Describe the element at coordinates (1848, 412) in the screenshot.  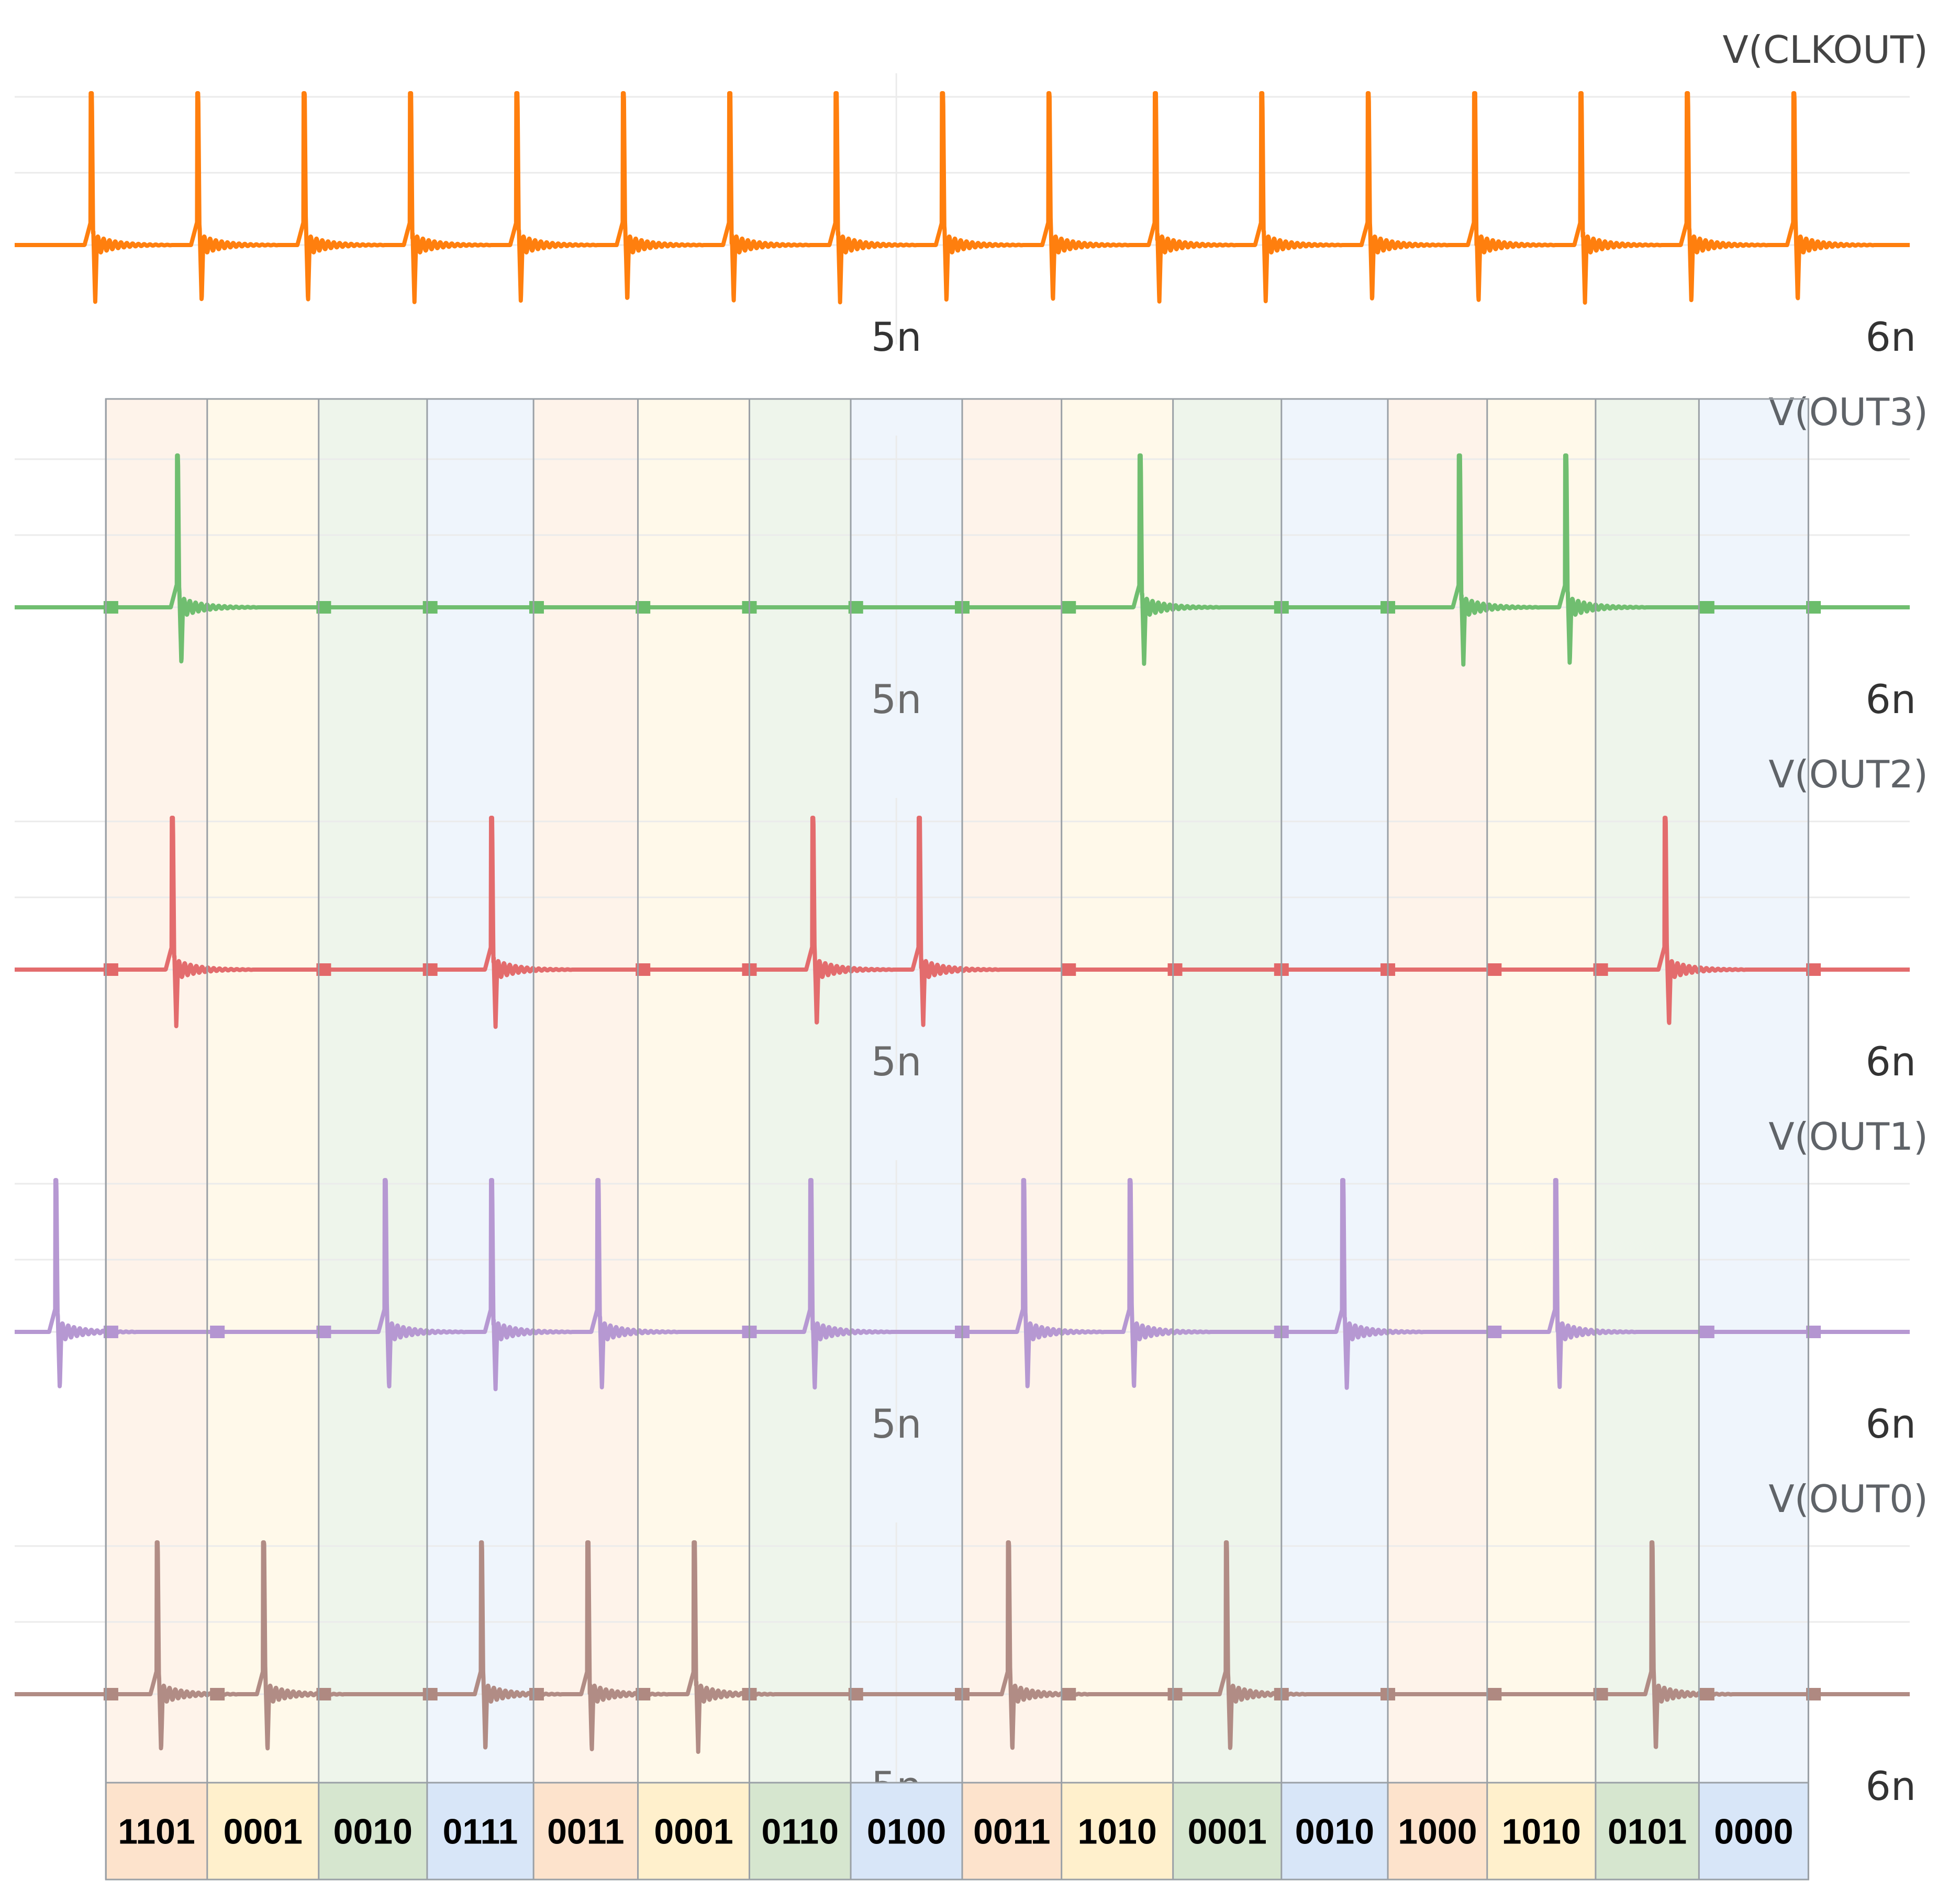
I see `trace-title: V(OUT3)` at that location.